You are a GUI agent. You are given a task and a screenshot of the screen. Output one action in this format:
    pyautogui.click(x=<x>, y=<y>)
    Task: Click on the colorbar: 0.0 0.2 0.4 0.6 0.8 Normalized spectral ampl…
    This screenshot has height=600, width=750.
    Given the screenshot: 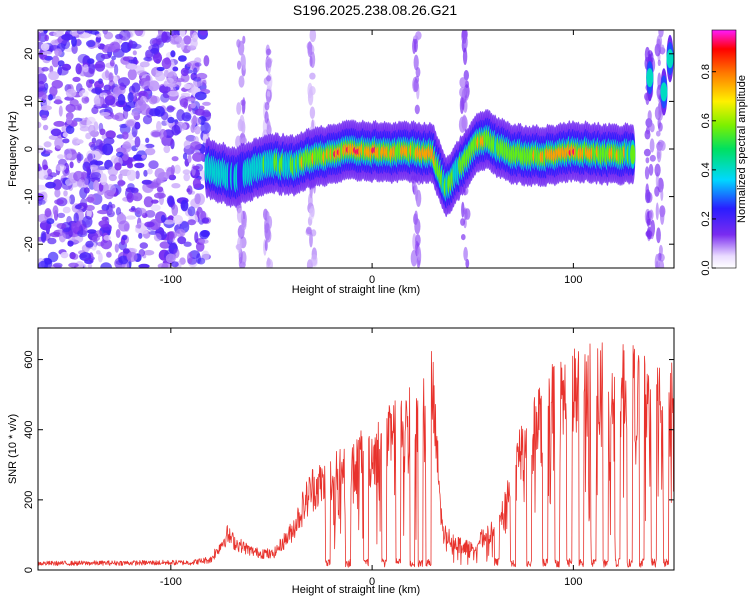 What is the action you would take?
    pyautogui.click(x=724, y=152)
    